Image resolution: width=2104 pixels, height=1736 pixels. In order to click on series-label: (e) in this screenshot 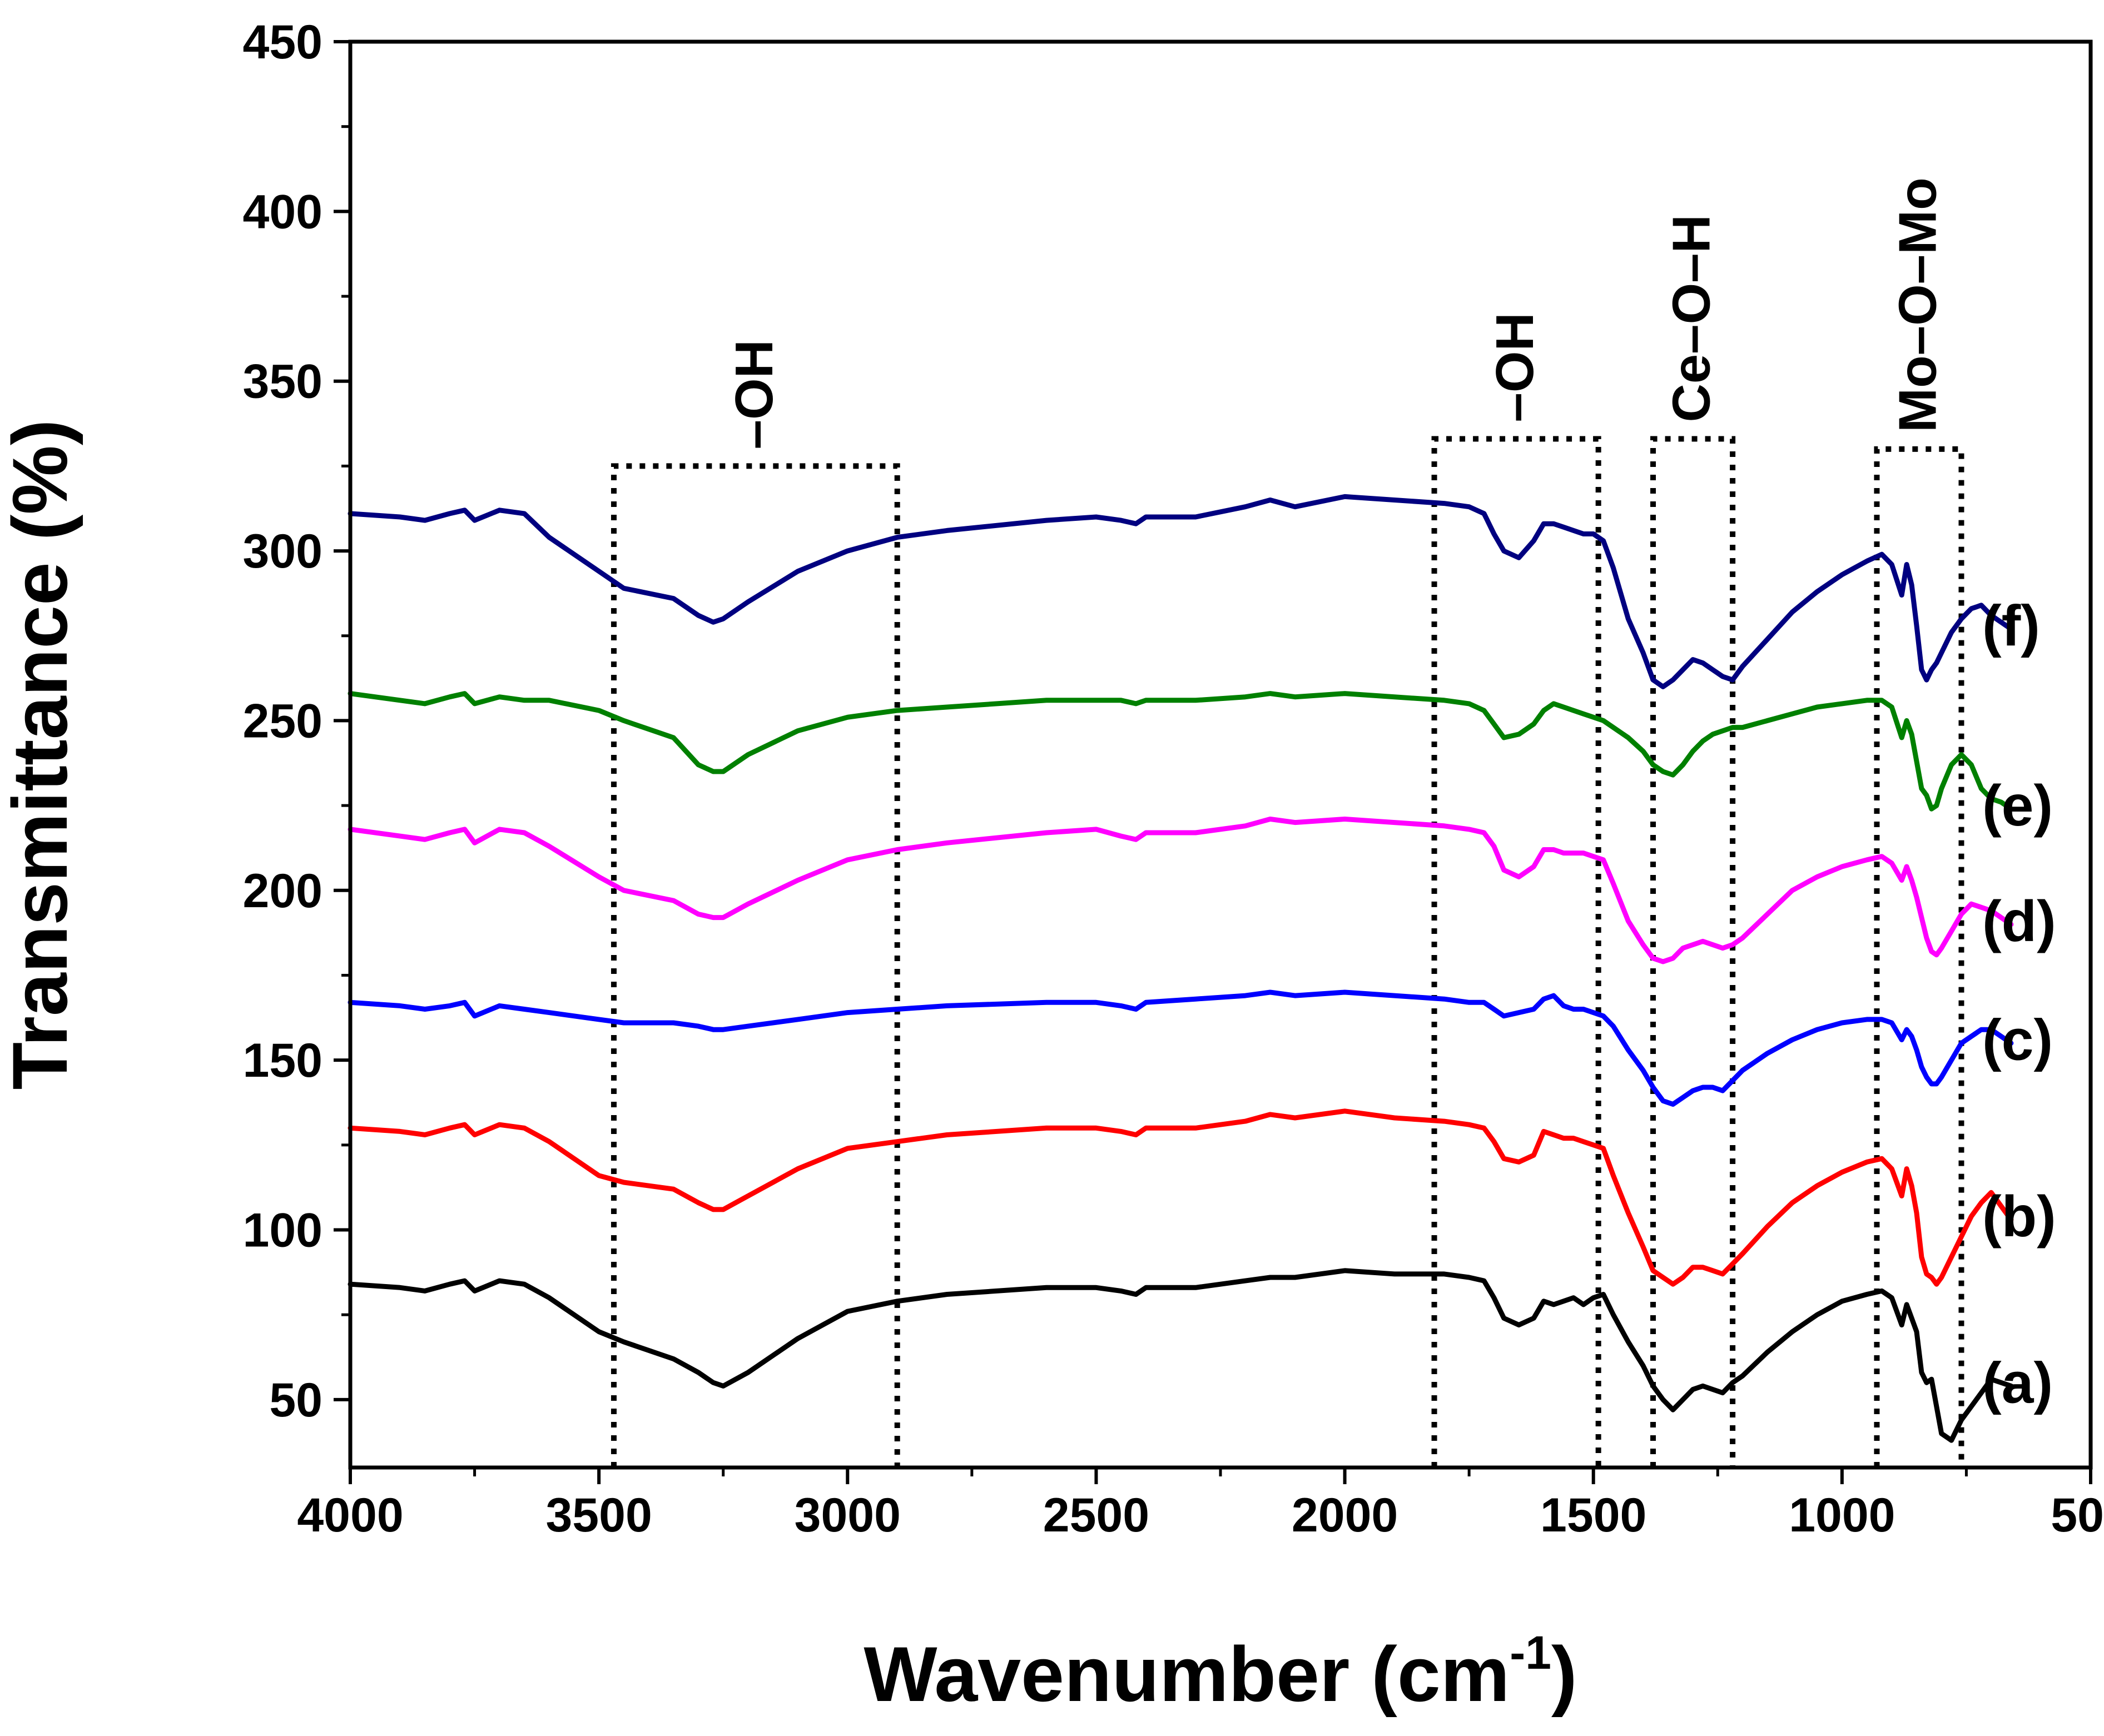, I will do `click(2017, 806)`.